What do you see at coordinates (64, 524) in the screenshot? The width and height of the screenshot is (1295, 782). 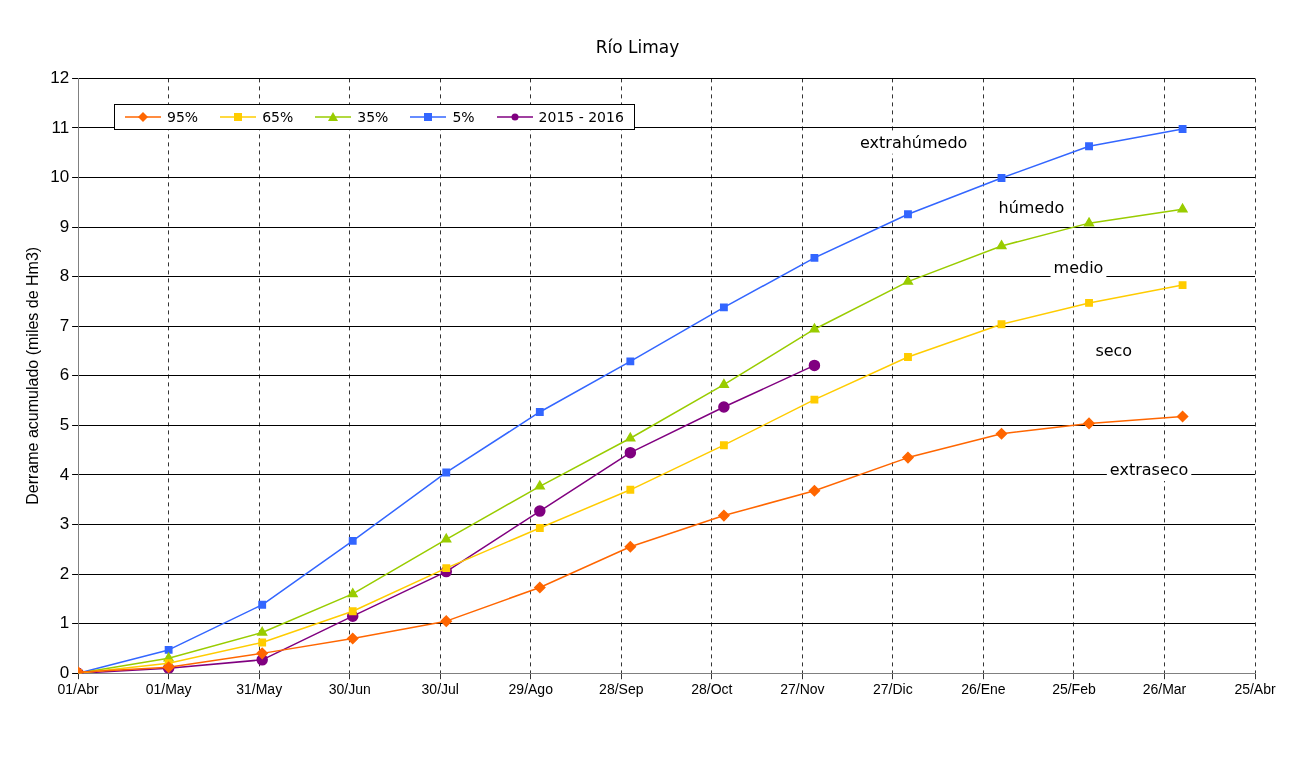 I see `y-tick-label: 3` at bounding box center [64, 524].